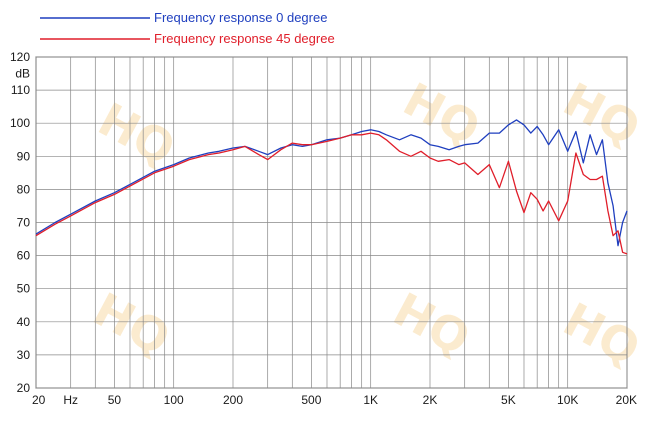  I want to click on y-tick-label: 90, so click(24, 156).